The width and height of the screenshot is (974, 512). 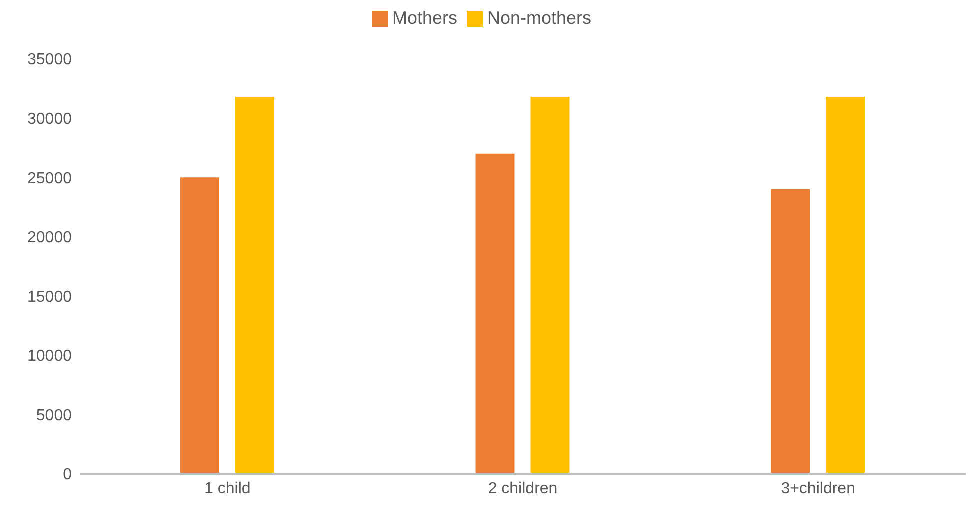 I want to click on y-tick-label: 0, so click(x=67, y=475).